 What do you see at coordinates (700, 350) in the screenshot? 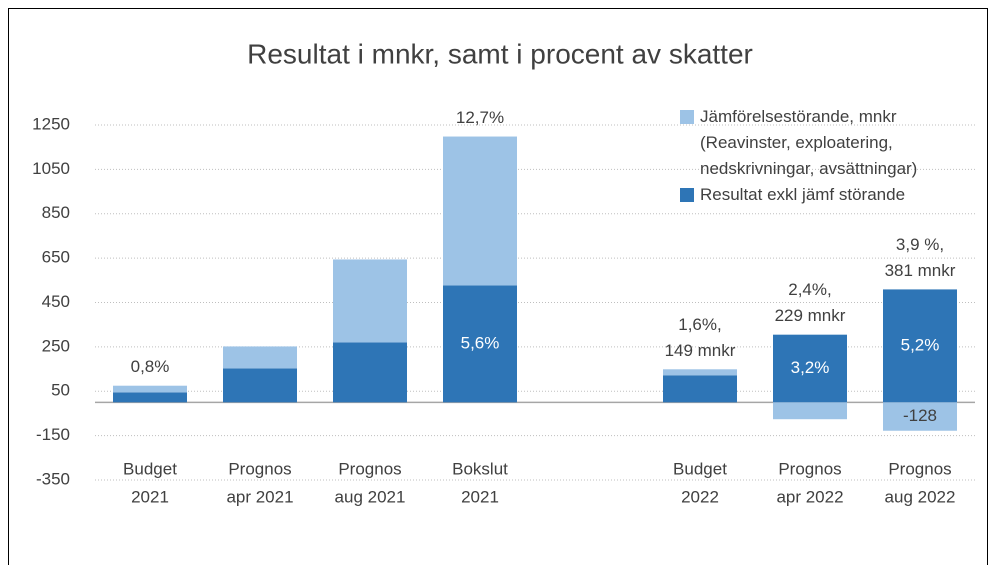
I see `total-label: 149 mnkr` at bounding box center [700, 350].